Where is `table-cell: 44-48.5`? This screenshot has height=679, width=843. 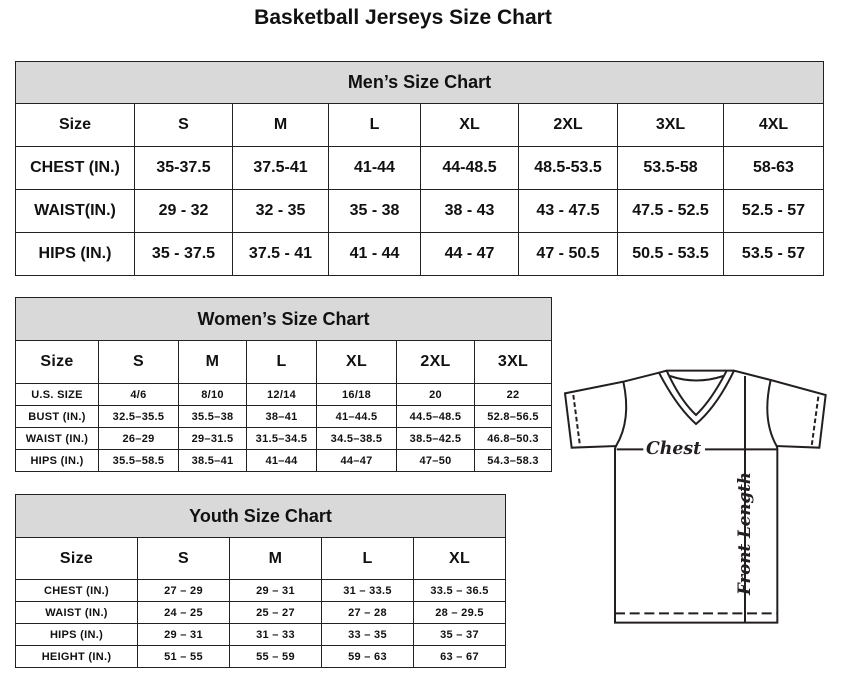 table-cell: 44-48.5 is located at coordinates (469, 168).